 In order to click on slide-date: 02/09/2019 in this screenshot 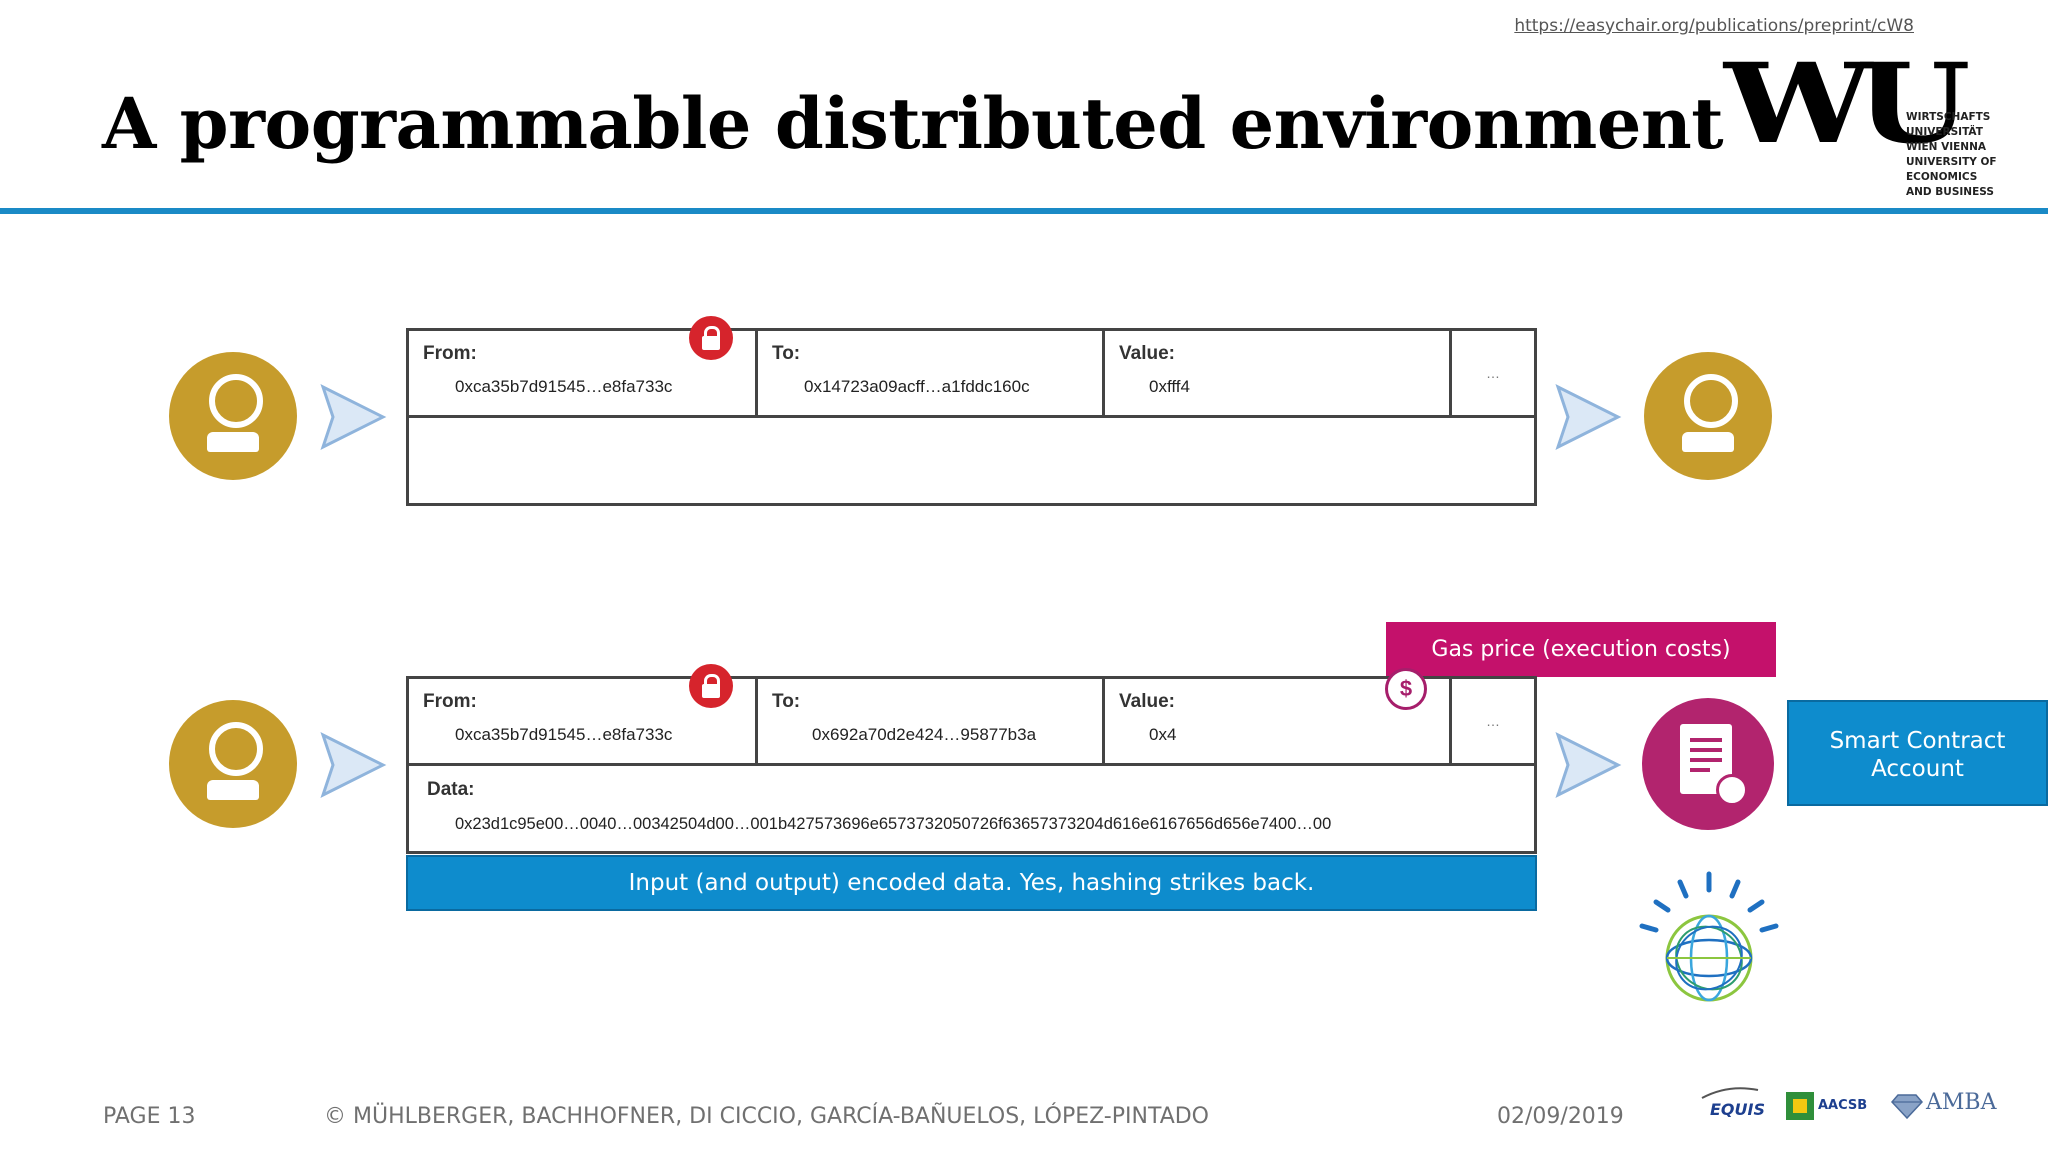, I will do `click(1560, 1116)`.